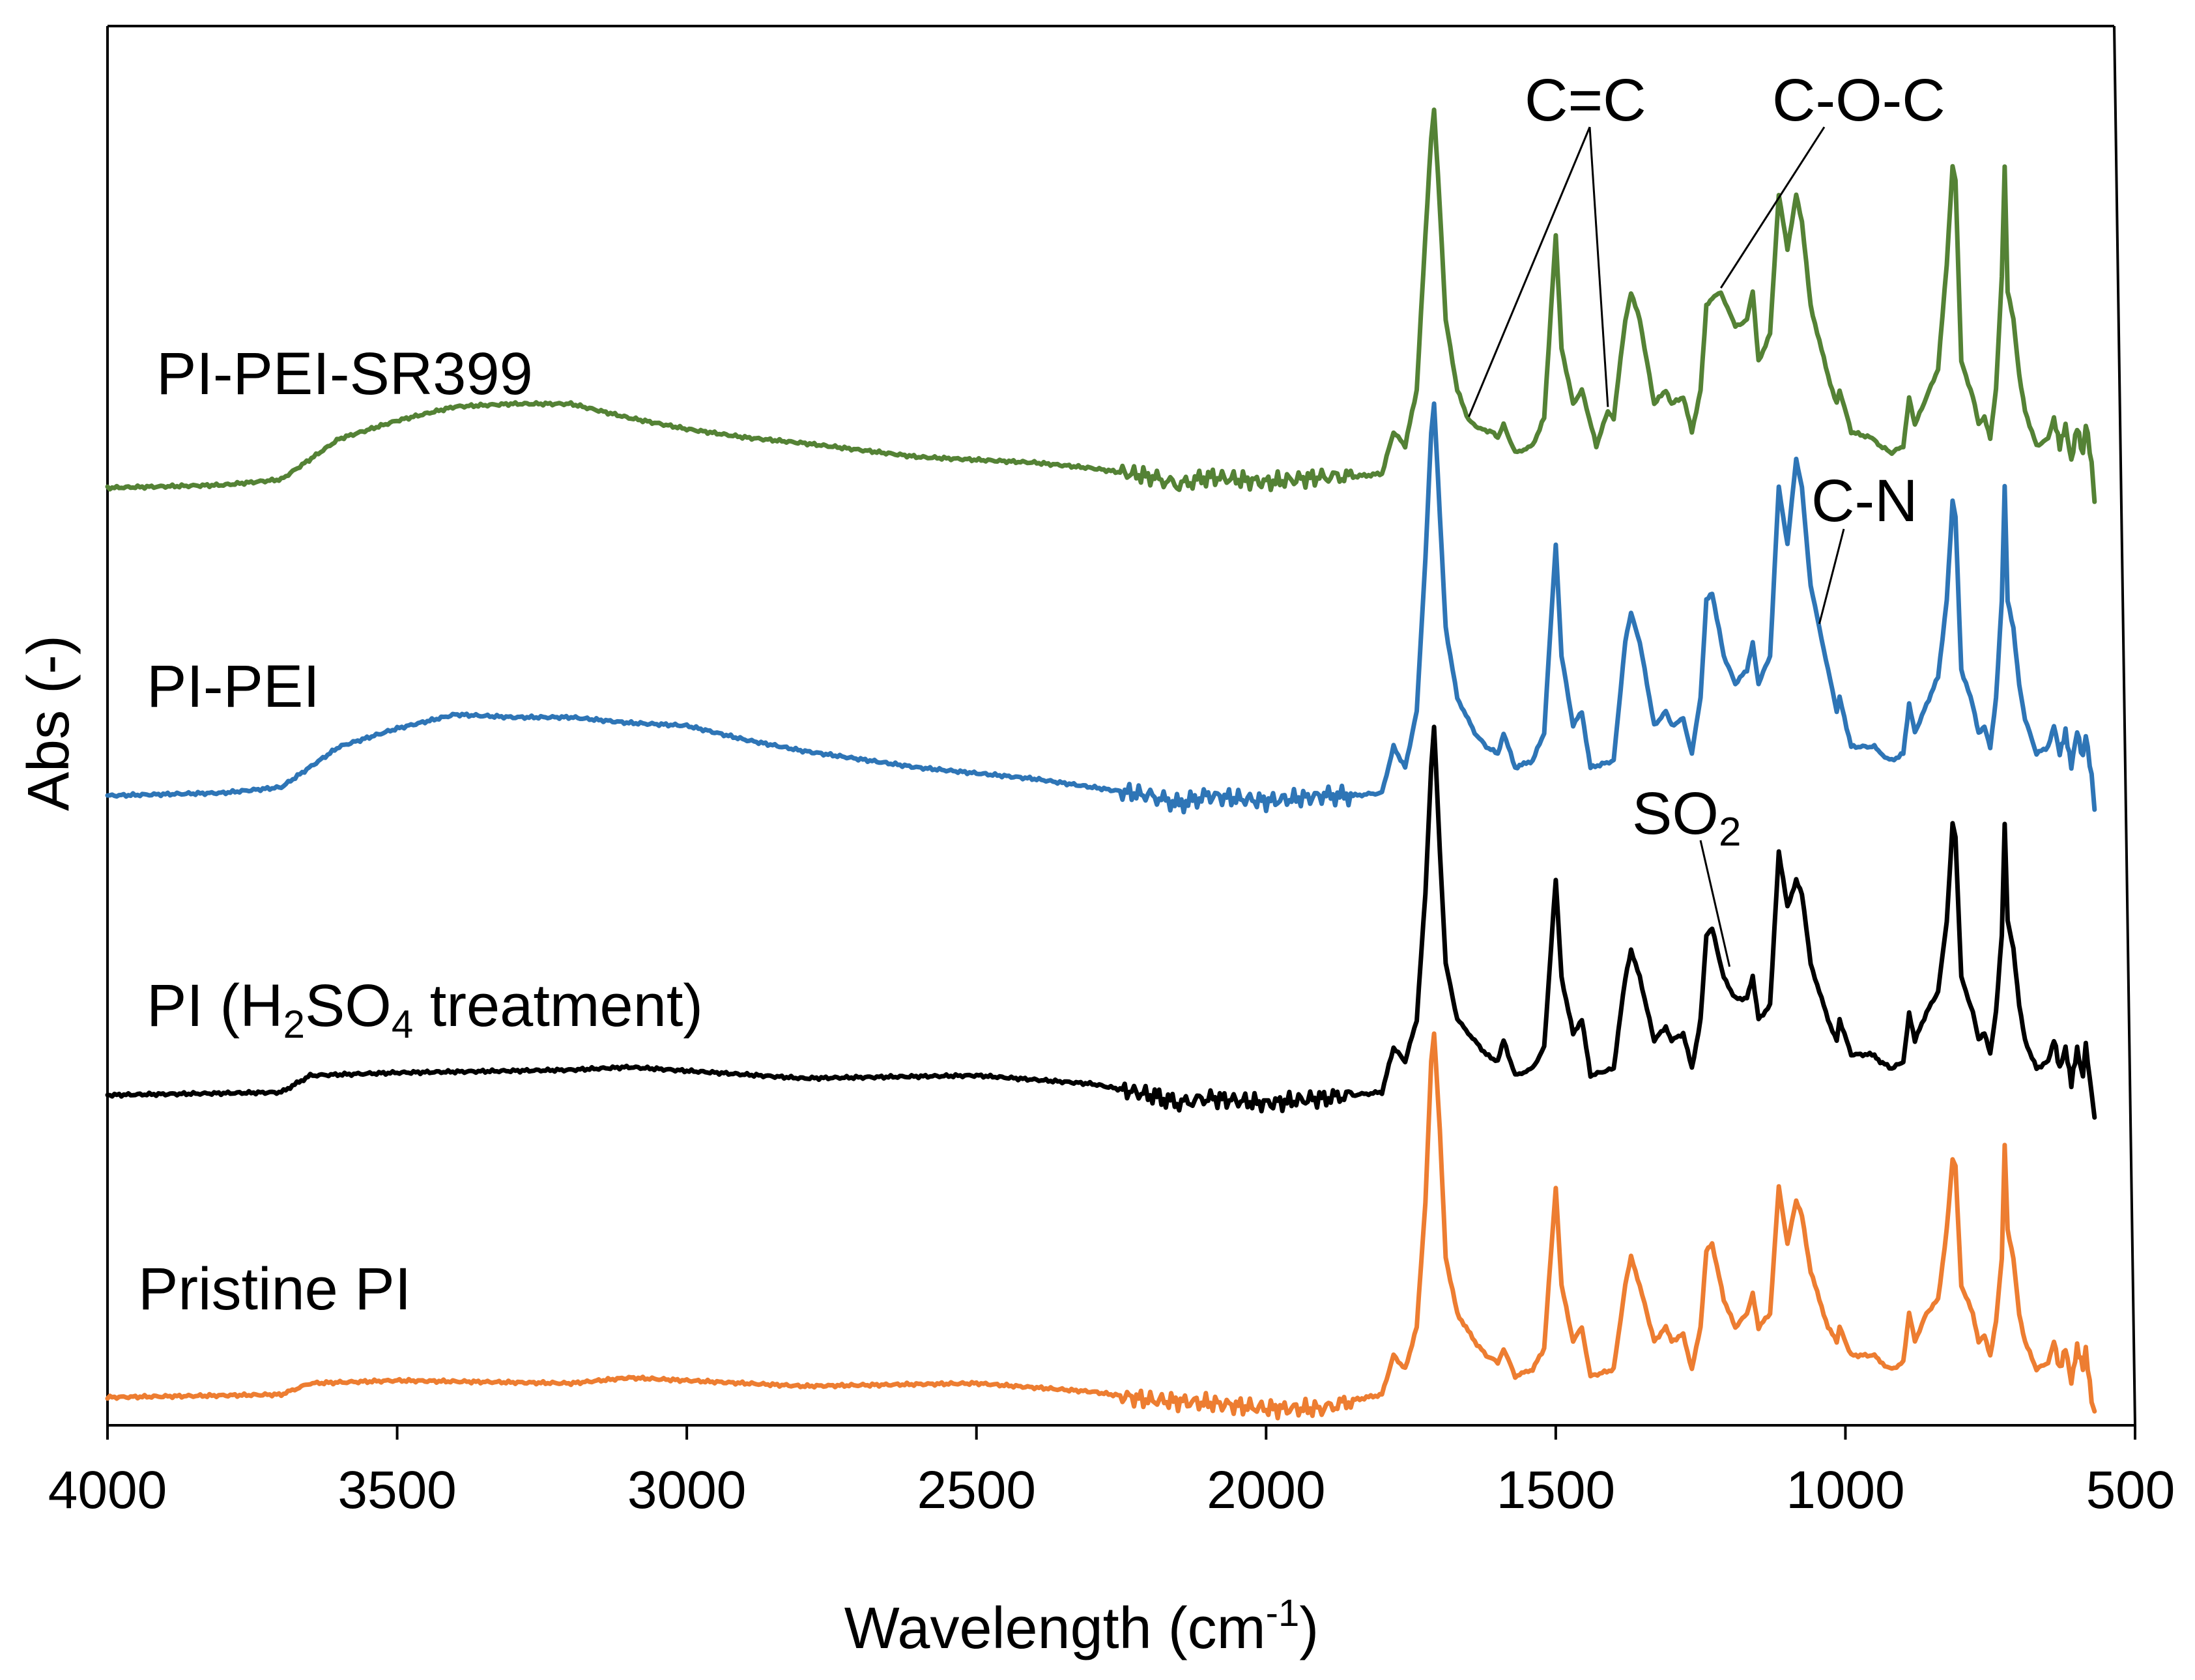 This screenshot has width=2195, height=1680. Describe the element at coordinates (1585, 100) in the screenshot. I see `annotation-c-c: C=C` at that location.